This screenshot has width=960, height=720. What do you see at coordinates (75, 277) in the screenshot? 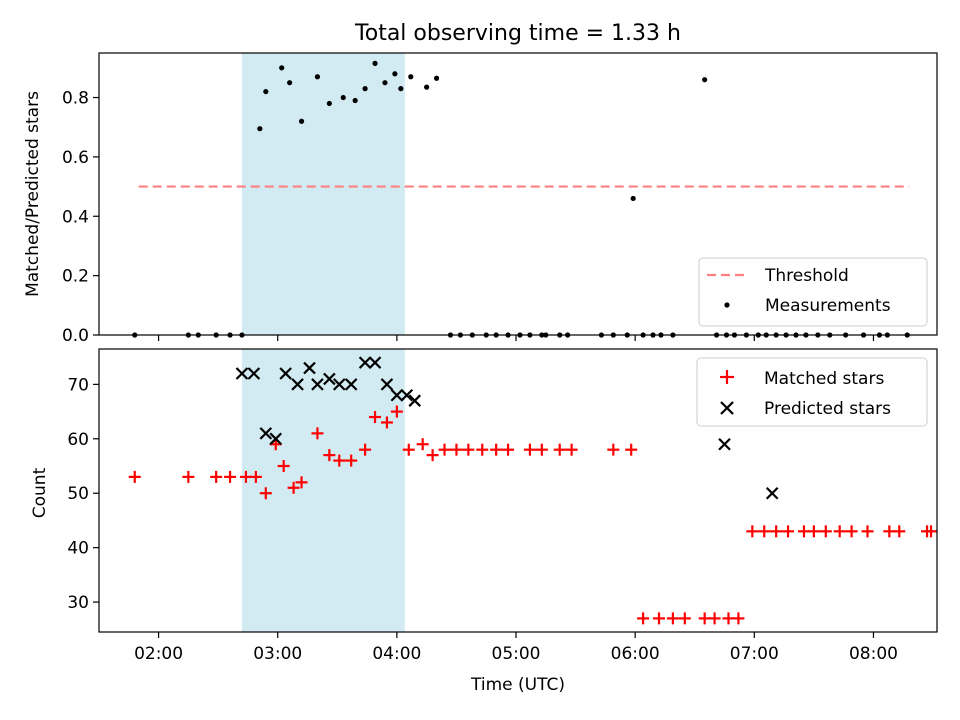
I see `y-tick-label: 0.2` at bounding box center [75, 277].